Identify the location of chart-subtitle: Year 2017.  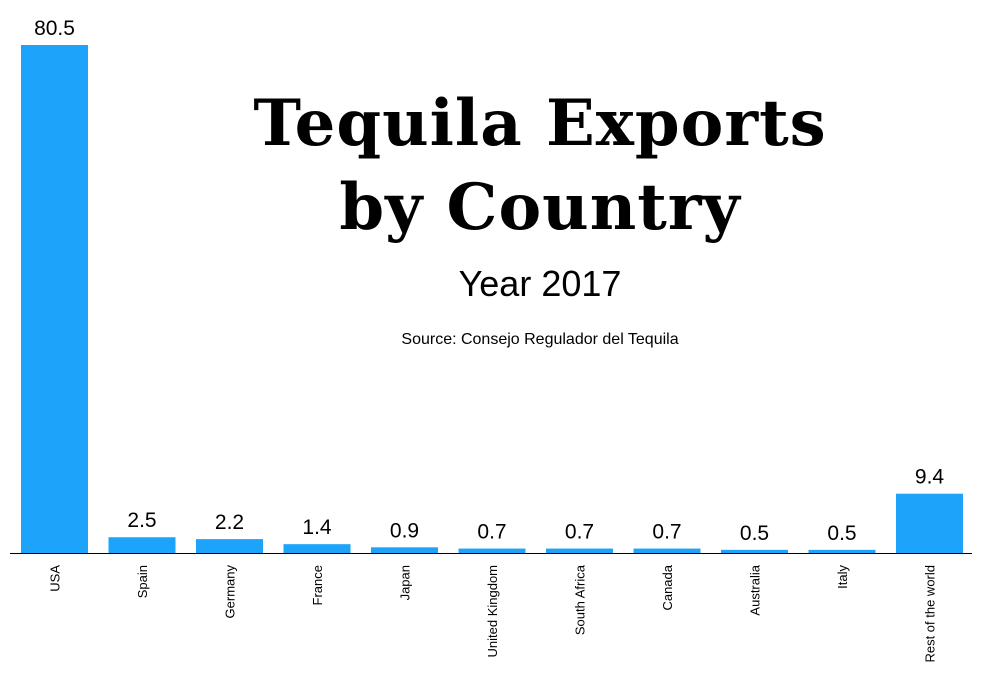
(540, 283).